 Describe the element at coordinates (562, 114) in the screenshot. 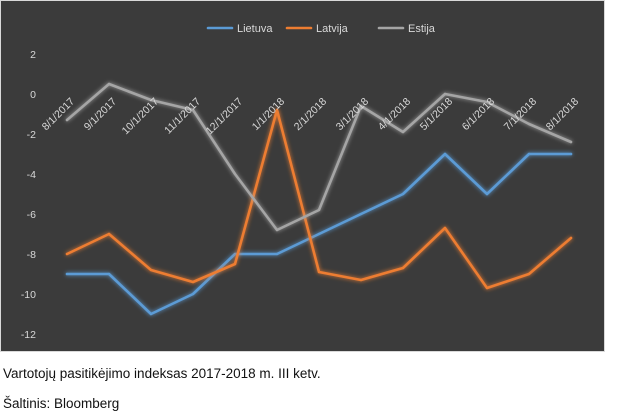

I see `x-tick-label: 8/1/2018` at that location.